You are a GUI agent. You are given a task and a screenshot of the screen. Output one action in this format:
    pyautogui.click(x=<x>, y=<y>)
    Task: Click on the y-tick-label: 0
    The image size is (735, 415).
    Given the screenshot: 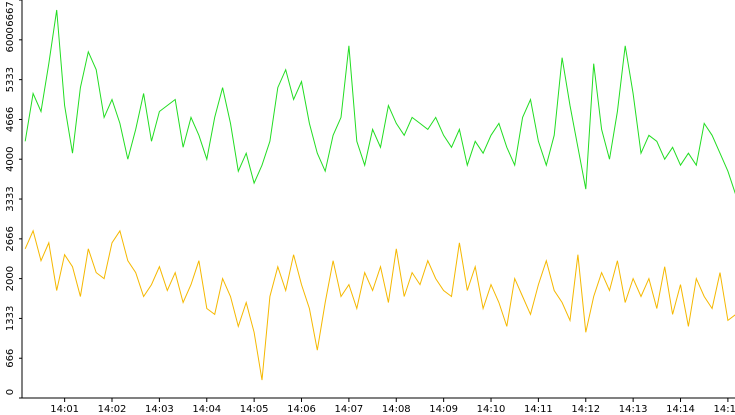 What is the action you would take?
    pyautogui.click(x=10, y=392)
    